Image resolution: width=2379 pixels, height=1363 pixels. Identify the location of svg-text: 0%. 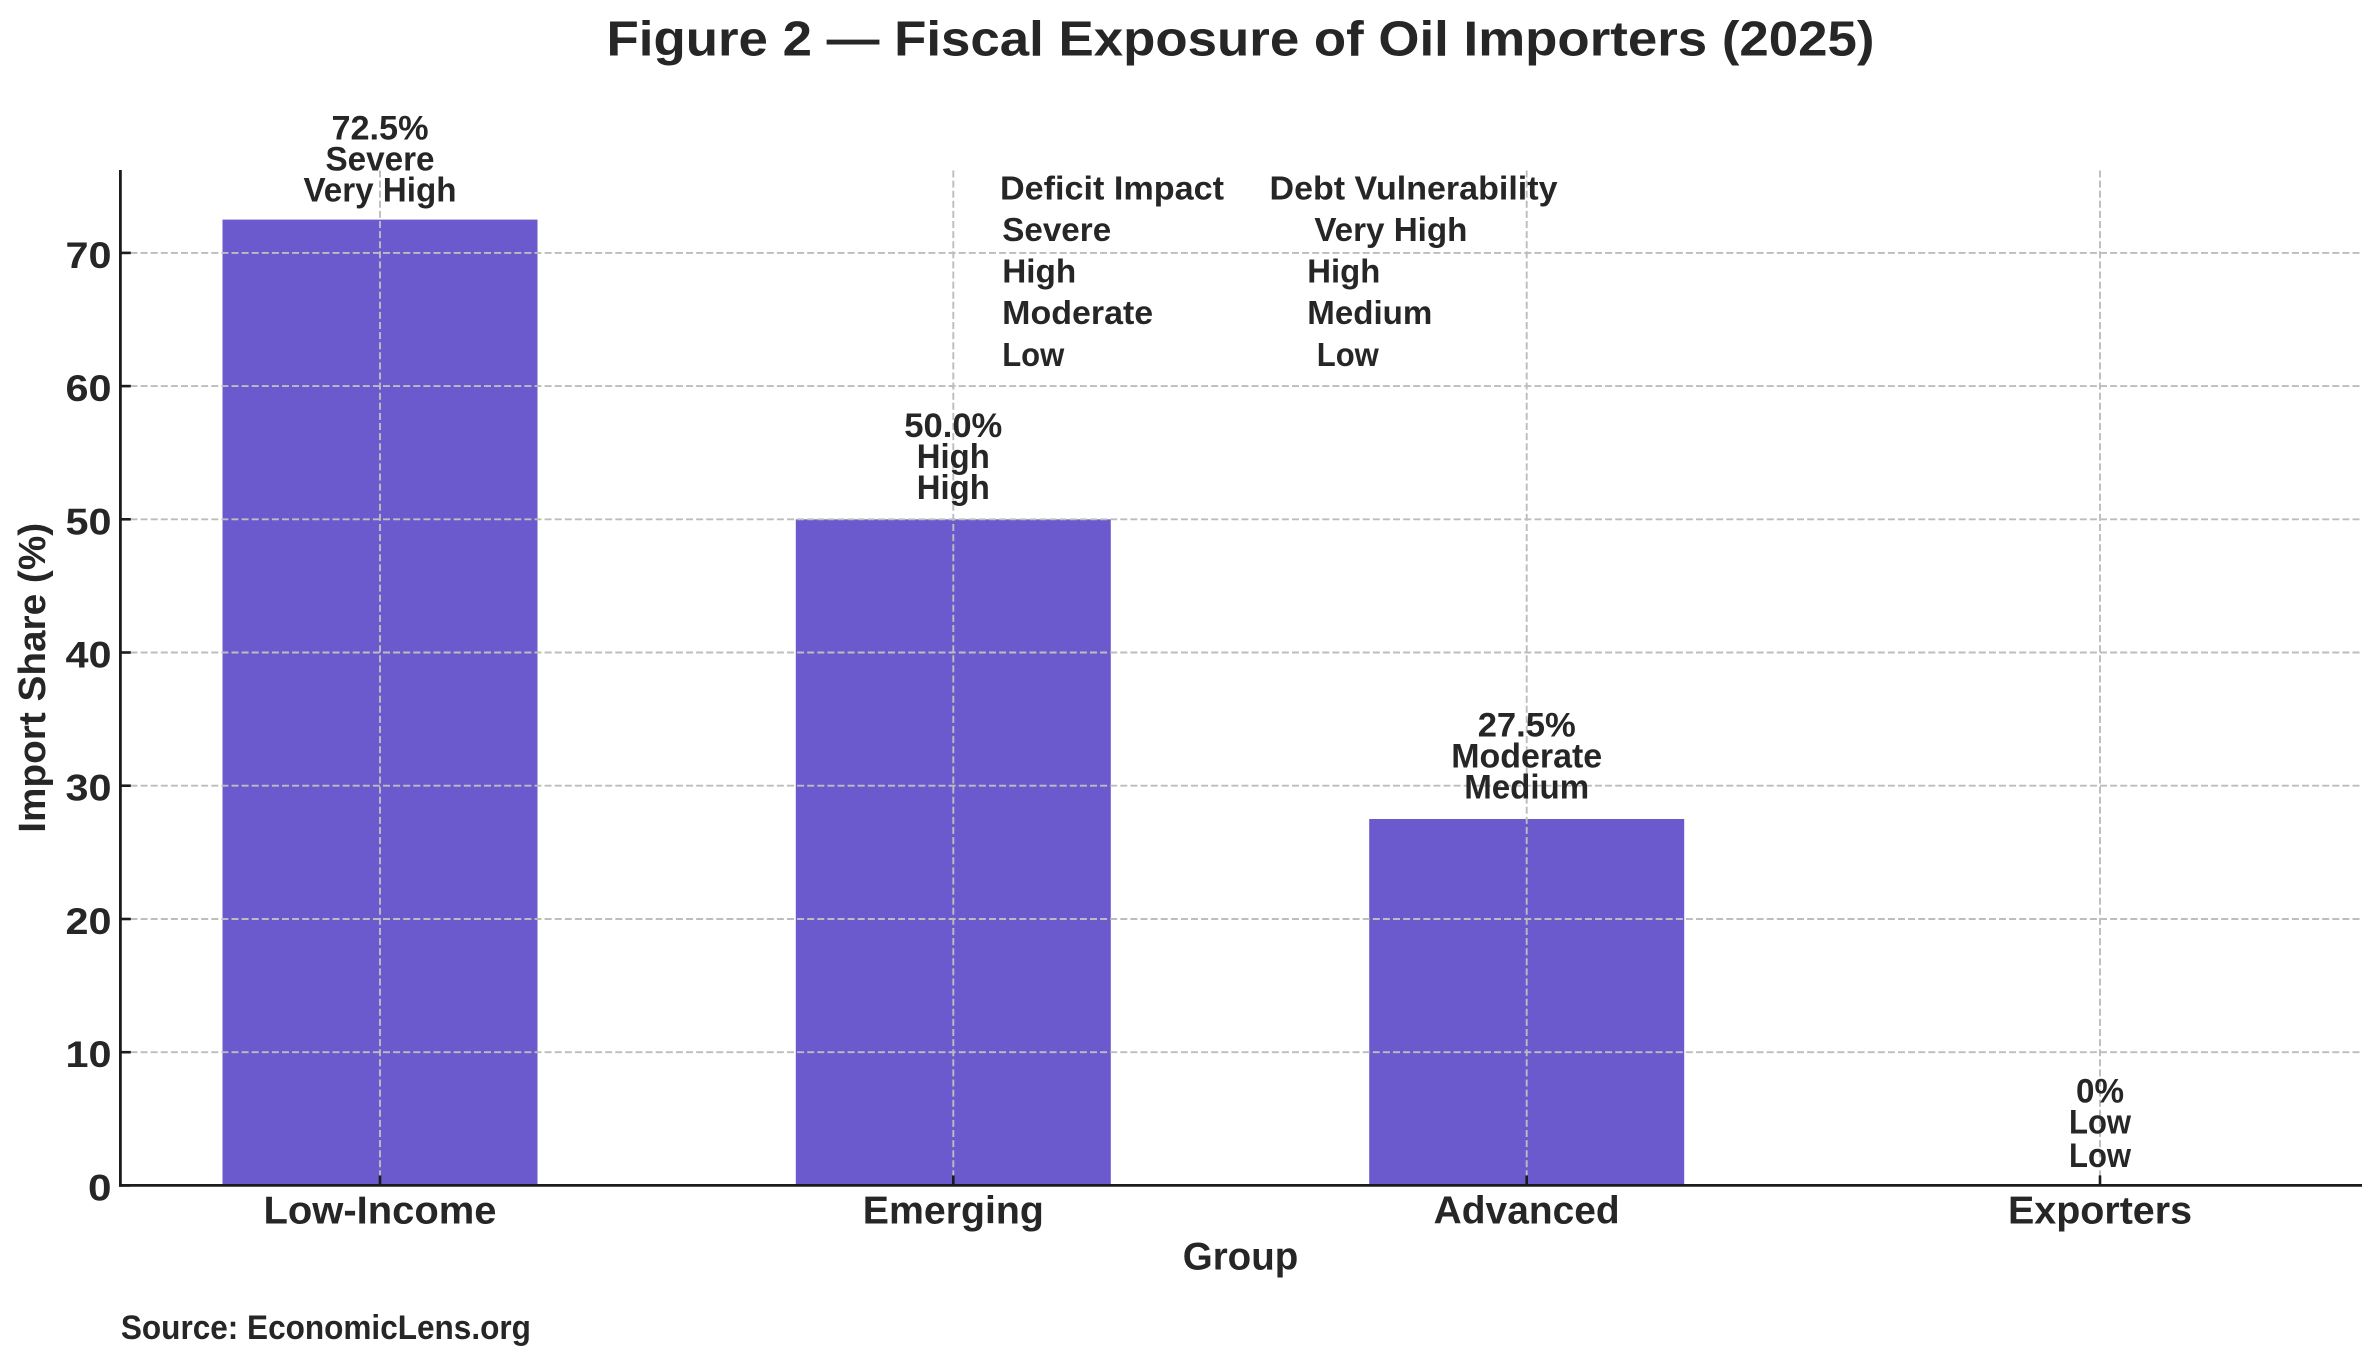
(2100, 1092).